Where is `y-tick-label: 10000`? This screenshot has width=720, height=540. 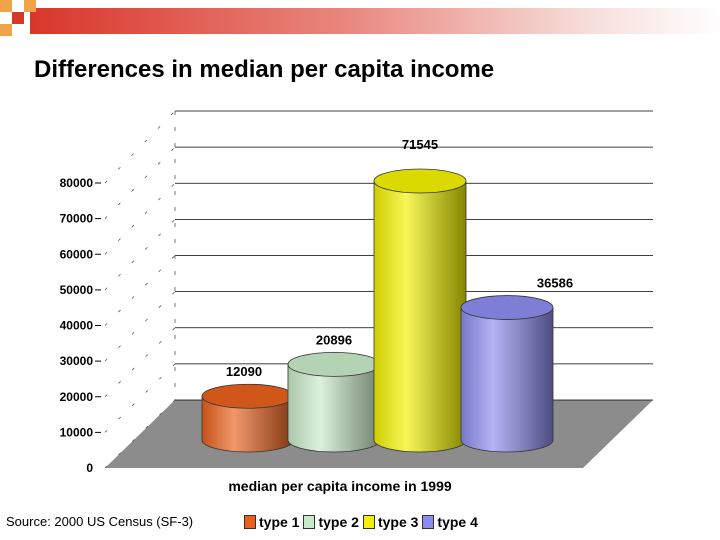 y-tick-label: 10000 is located at coordinates (77, 432).